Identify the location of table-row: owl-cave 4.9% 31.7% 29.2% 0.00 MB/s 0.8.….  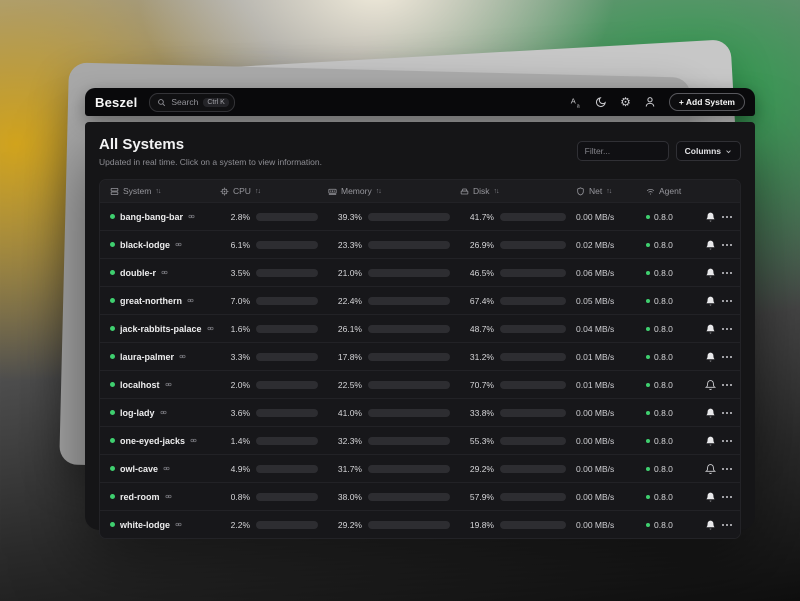
(420, 468).